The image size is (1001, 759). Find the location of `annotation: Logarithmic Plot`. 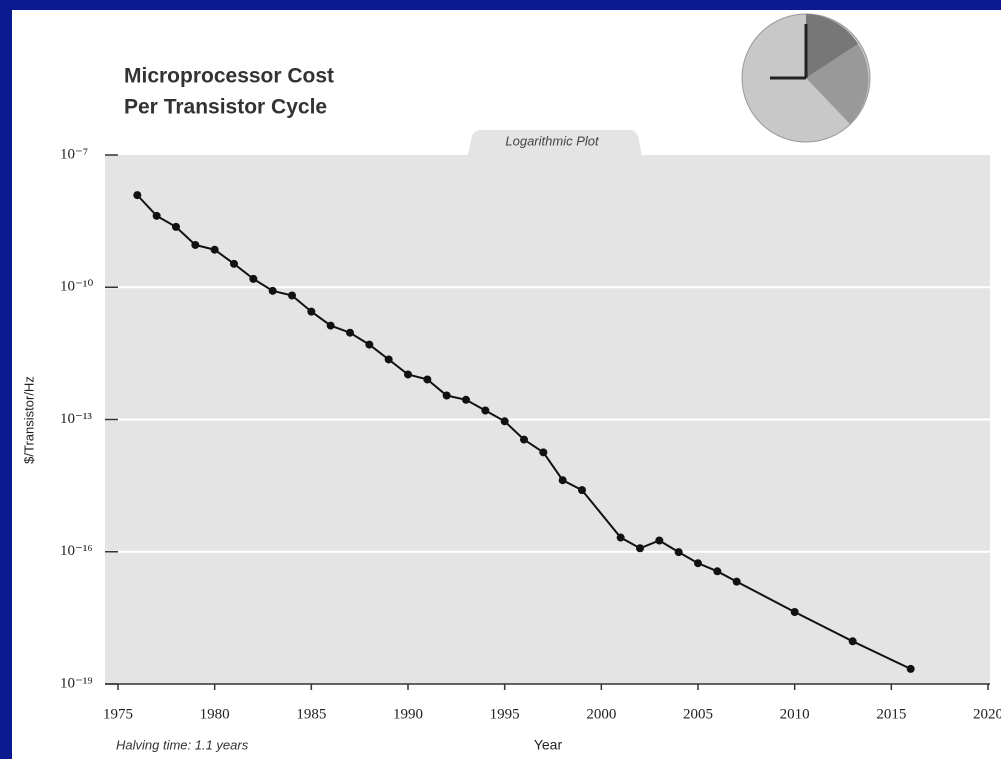

annotation: Logarithmic Plot is located at coordinates (552, 140).